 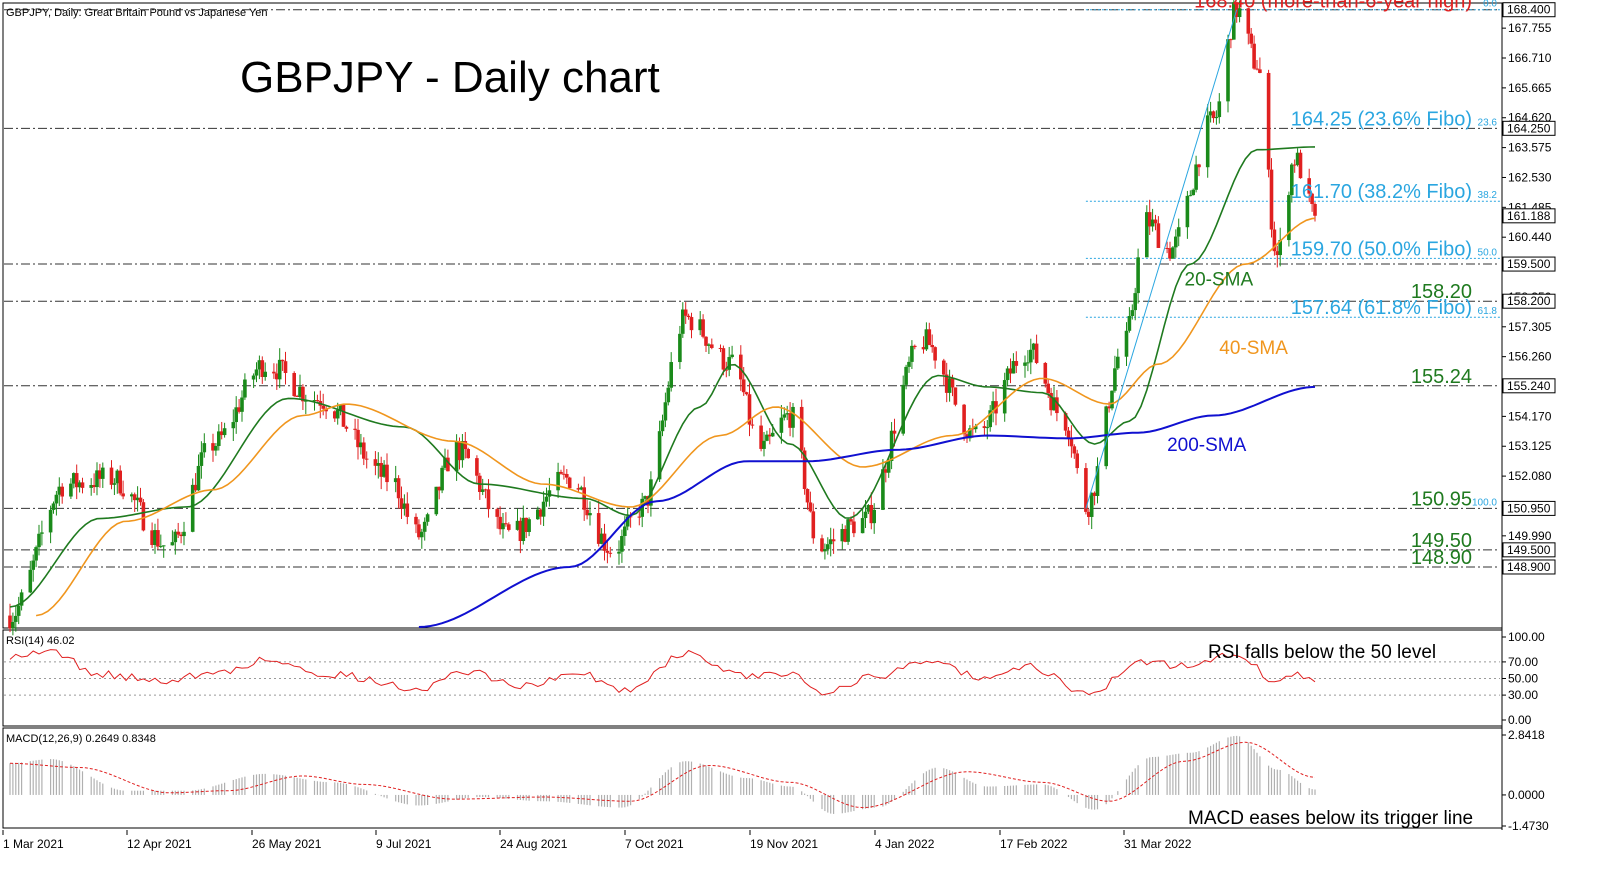 I want to click on date-tick-label: 26 May 2021, so click(x=287, y=844).